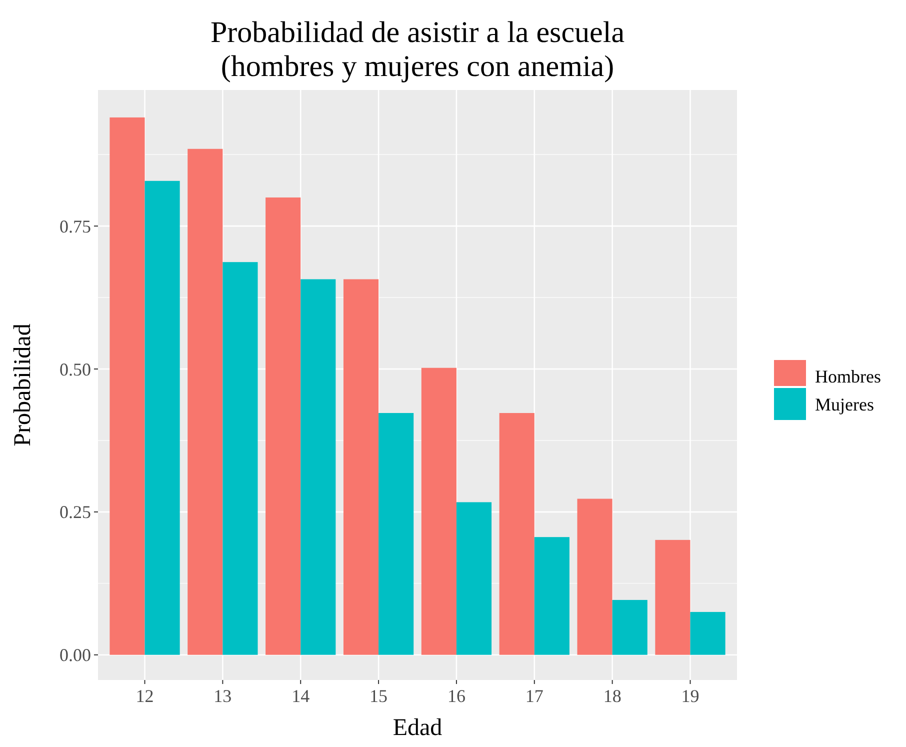 The image size is (906, 747). Describe the element at coordinates (417, 49) in the screenshot. I see `chart-title: Probabilidad de asistir a la escuela (hombres y mujeres con anemia)` at that location.